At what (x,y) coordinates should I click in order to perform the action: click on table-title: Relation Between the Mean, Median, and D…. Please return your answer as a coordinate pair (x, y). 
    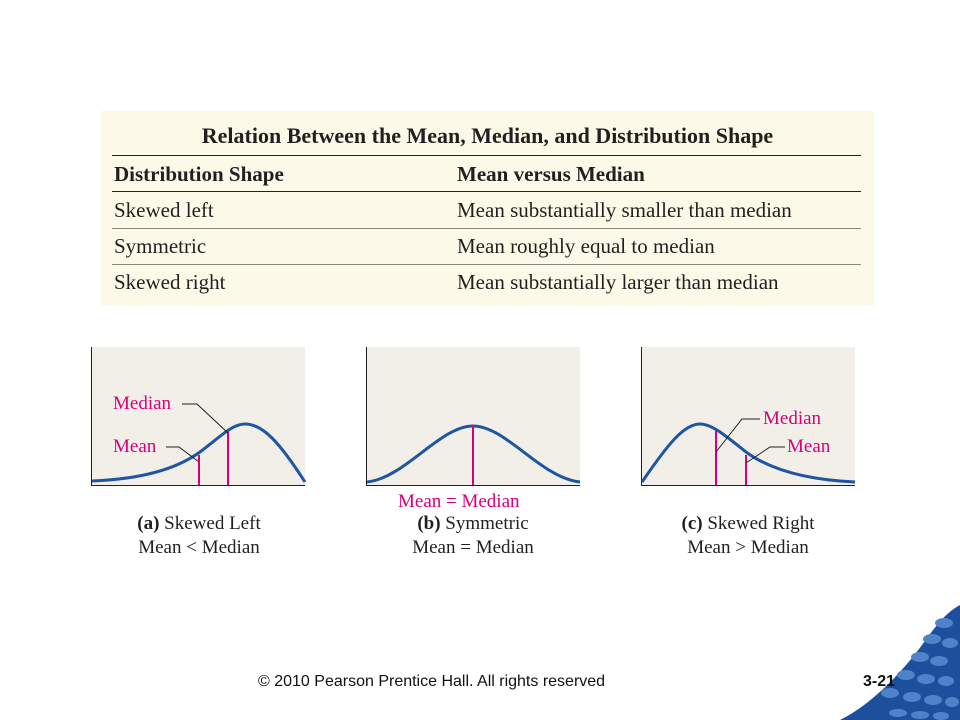
    Looking at the image, I should click on (487, 135).